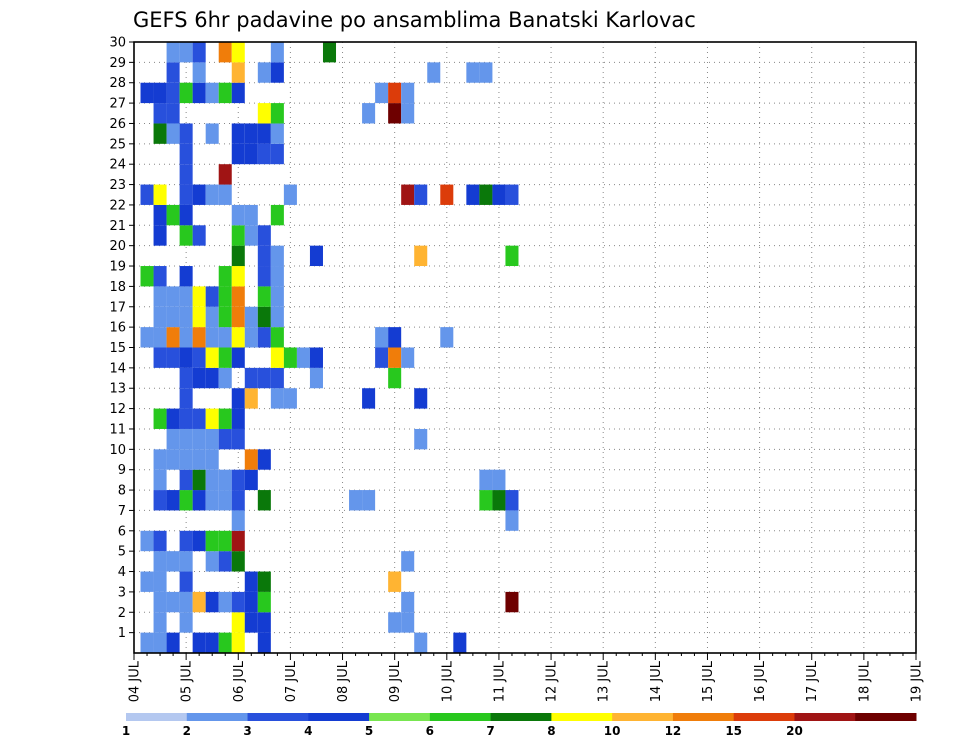 The height and width of the screenshot is (742, 960). Describe the element at coordinates (122, 613) in the screenshot. I see `y-tick-label: 2` at that location.